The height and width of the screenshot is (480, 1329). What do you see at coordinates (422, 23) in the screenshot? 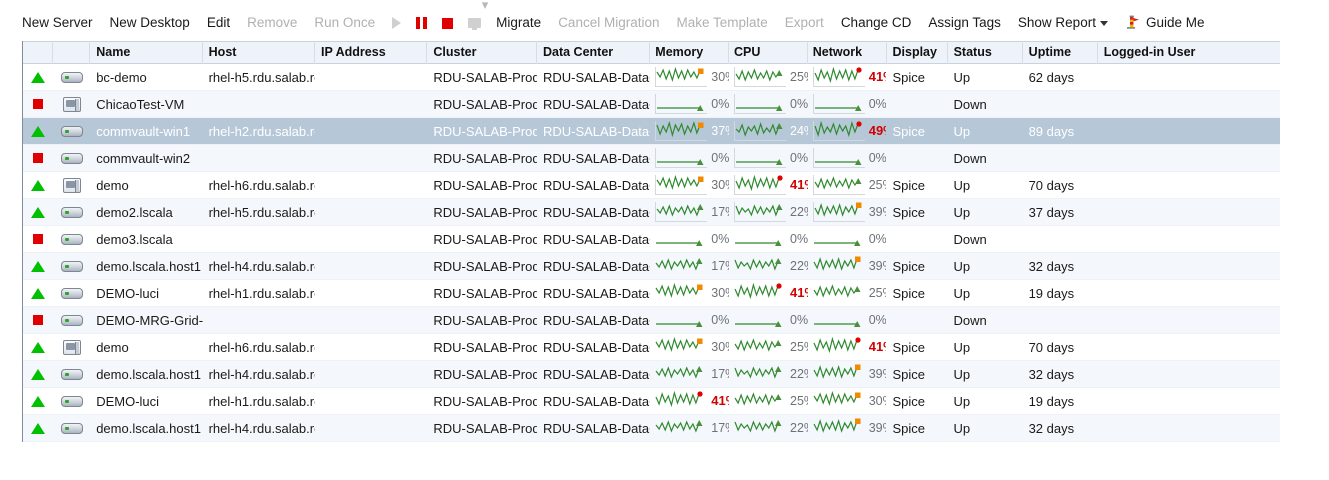
I see `pause-icon` at bounding box center [422, 23].